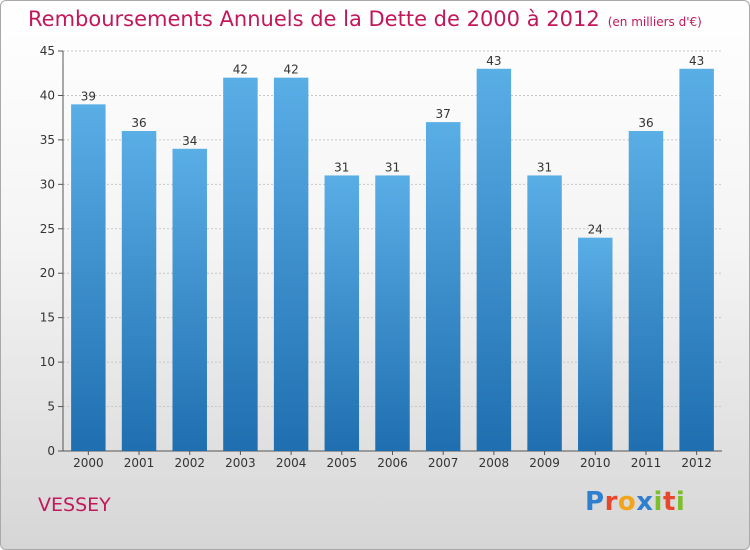 This screenshot has width=750, height=550. Describe the element at coordinates (696, 463) in the screenshot. I see `x-tick-label: 2012` at that location.